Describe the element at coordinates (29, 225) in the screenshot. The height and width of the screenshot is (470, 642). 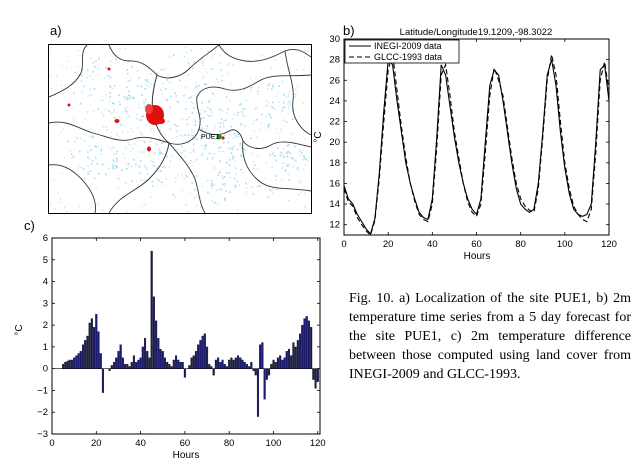
I see `panel-label-c: c)` at that location.